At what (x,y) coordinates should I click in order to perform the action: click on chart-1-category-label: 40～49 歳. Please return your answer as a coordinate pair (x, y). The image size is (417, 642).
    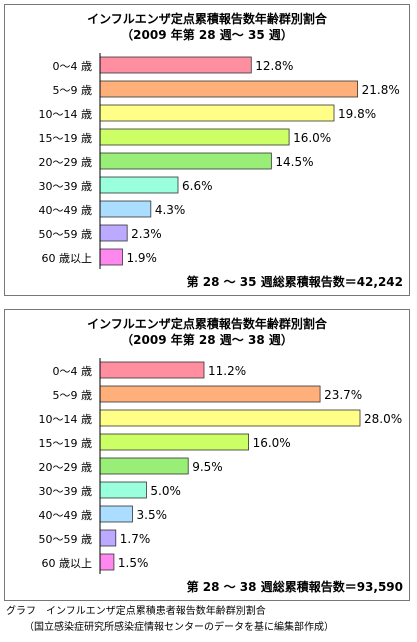
    Looking at the image, I should click on (66, 210).